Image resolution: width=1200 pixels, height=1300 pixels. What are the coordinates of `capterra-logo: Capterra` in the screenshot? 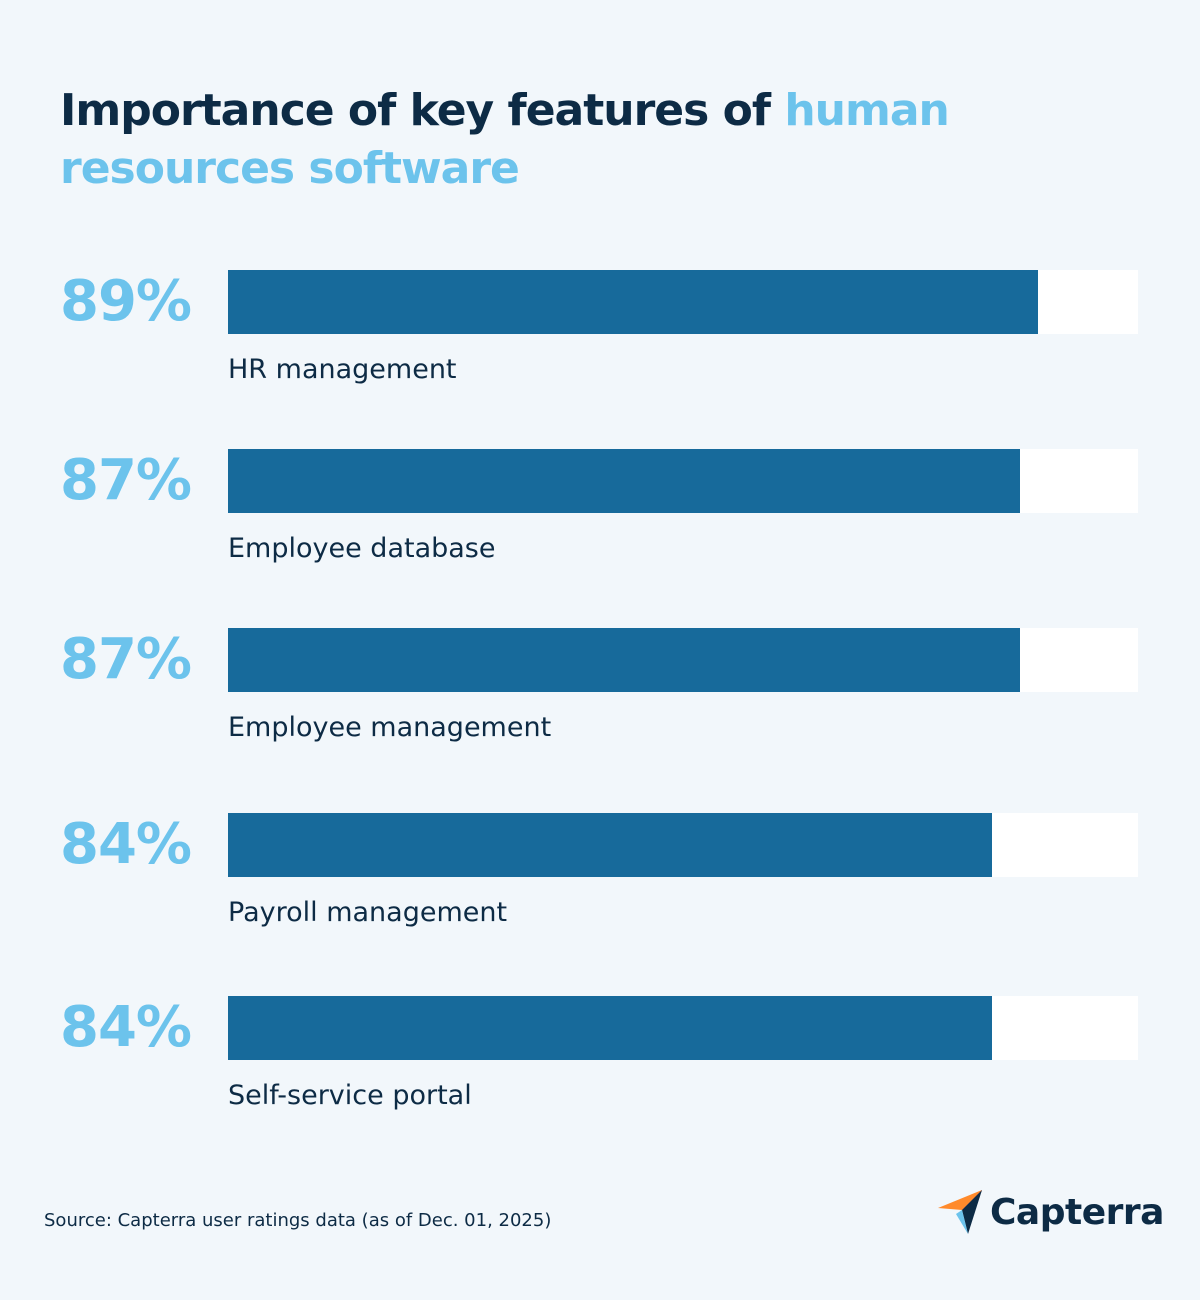 It's located at (1051, 1212).